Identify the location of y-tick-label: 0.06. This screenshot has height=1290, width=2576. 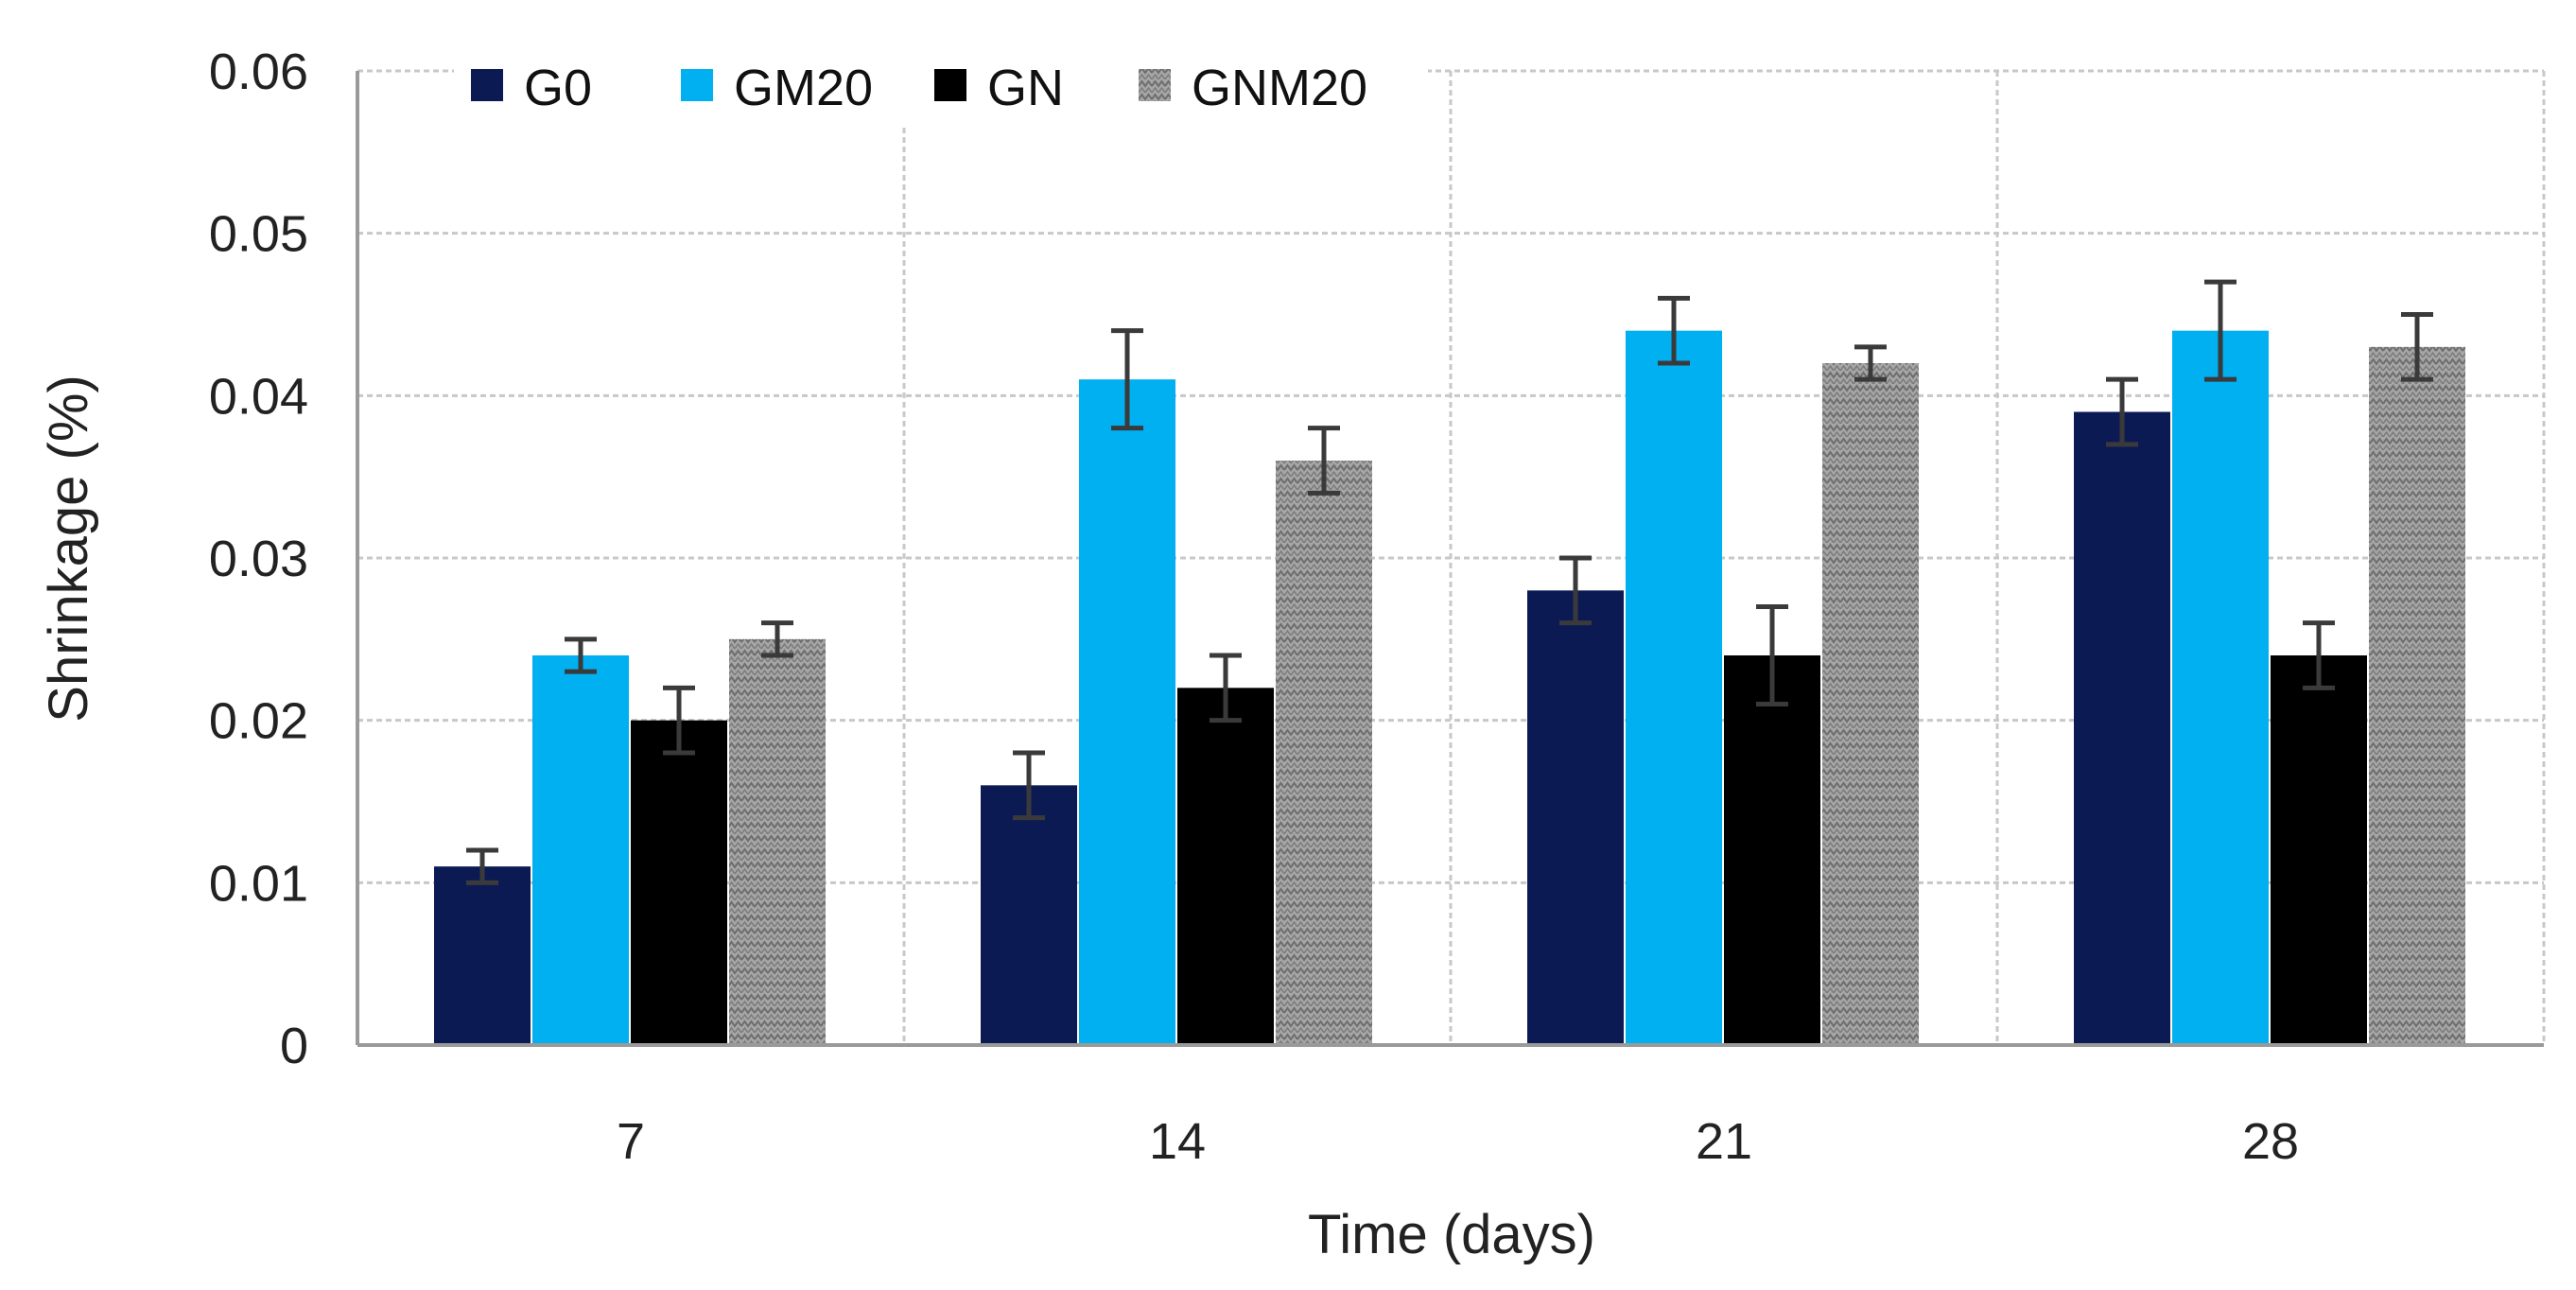
(258, 72).